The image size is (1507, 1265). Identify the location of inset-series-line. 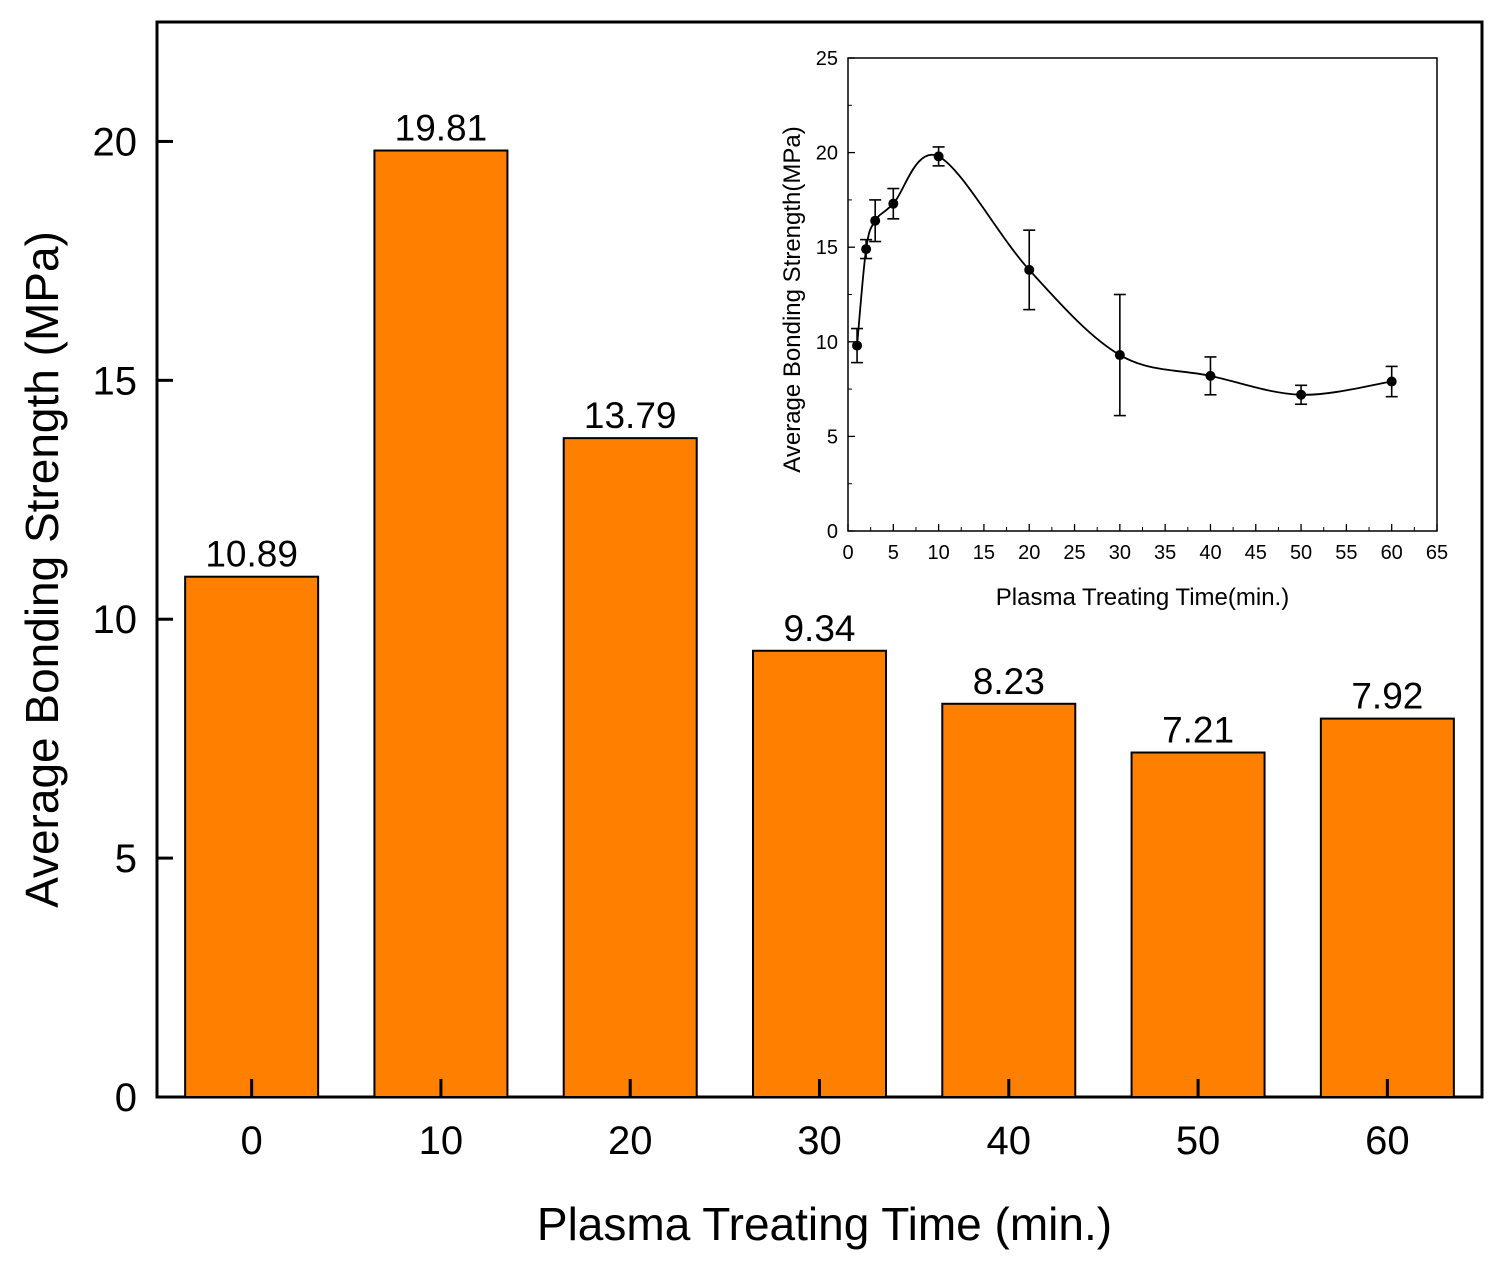
(1124, 274).